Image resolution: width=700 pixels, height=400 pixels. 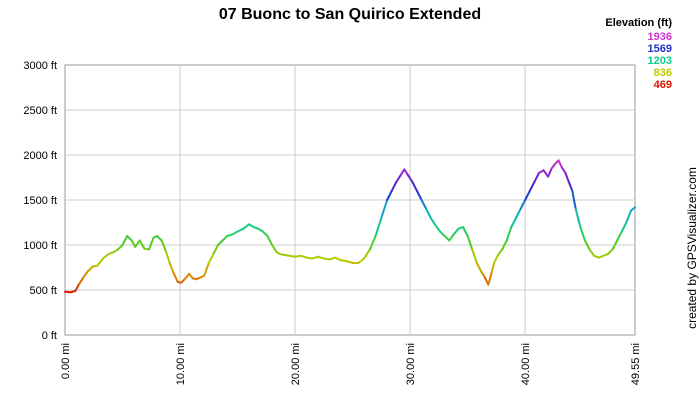 I want to click on legend-title: Elevation (ft), so click(x=638, y=23).